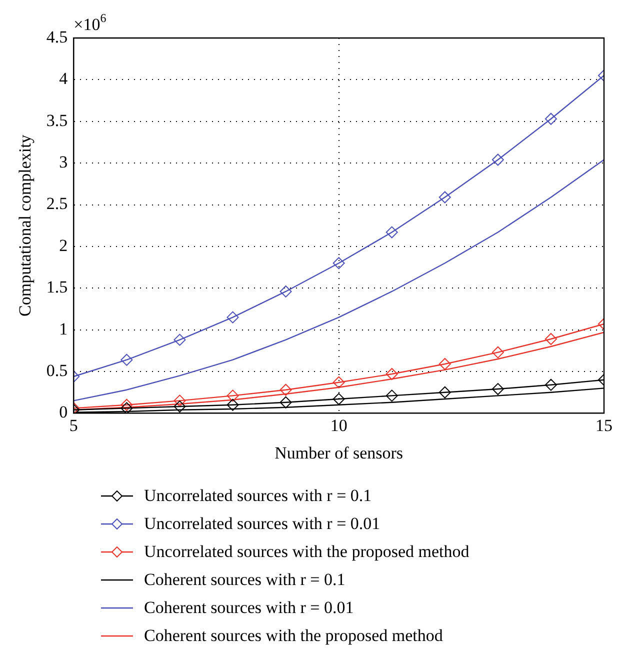 Image resolution: width=634 pixels, height=659 pixels. What do you see at coordinates (25, 225) in the screenshot?
I see `y-axis-title: Computational complexity` at bounding box center [25, 225].